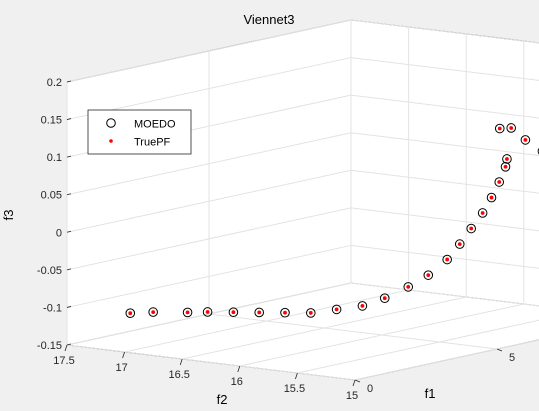 The width and height of the screenshot is (539, 411). What do you see at coordinates (370, 389) in the screenshot?
I see `f1-tick-label: 0` at bounding box center [370, 389].